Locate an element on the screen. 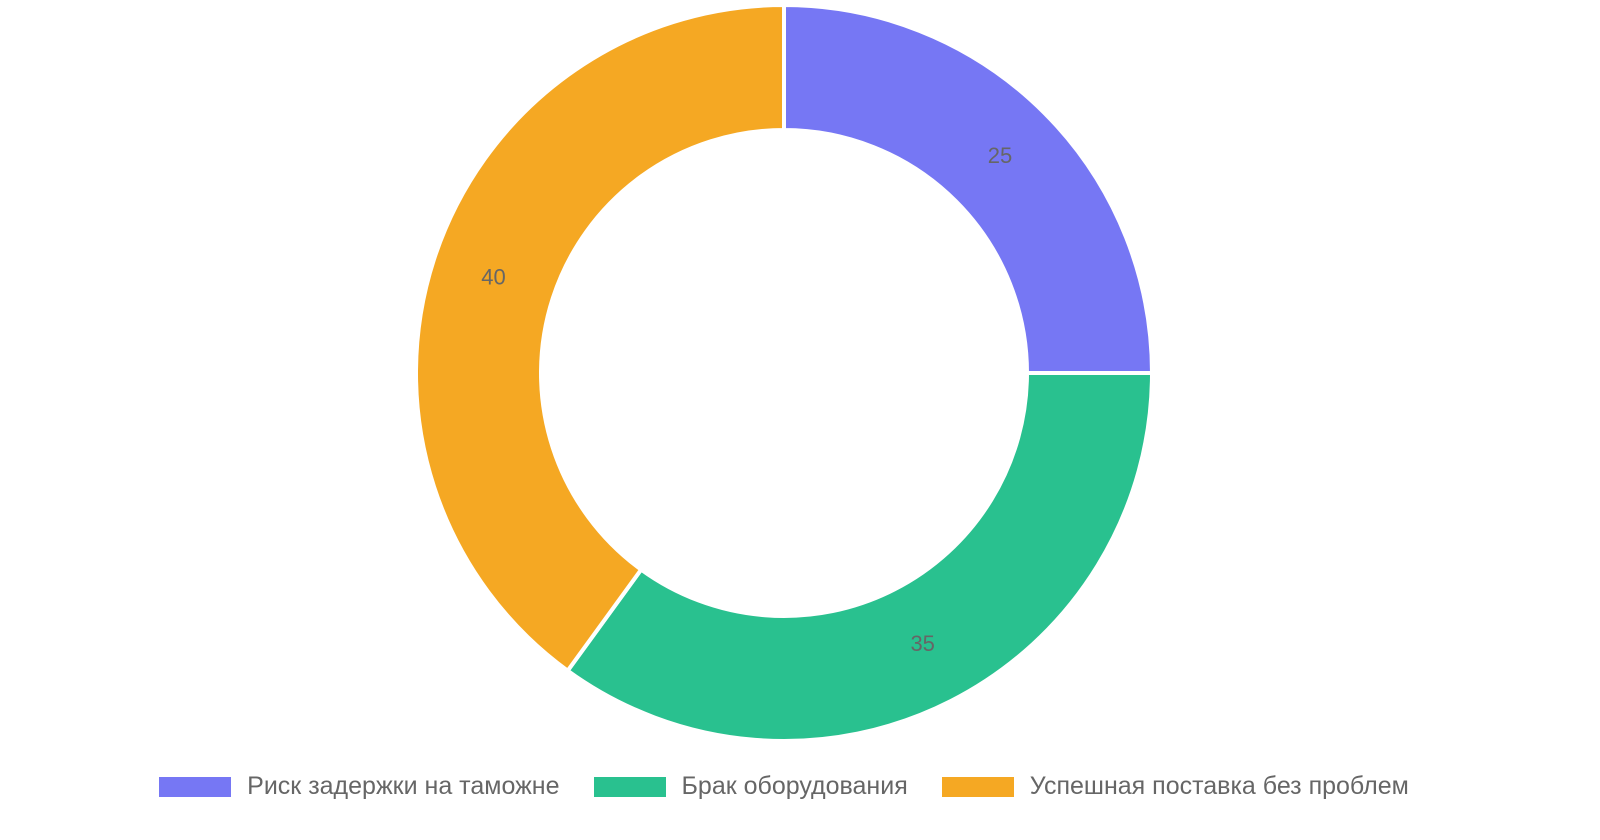  legend-label: Успешная поставка без проблем is located at coordinates (1219, 786).